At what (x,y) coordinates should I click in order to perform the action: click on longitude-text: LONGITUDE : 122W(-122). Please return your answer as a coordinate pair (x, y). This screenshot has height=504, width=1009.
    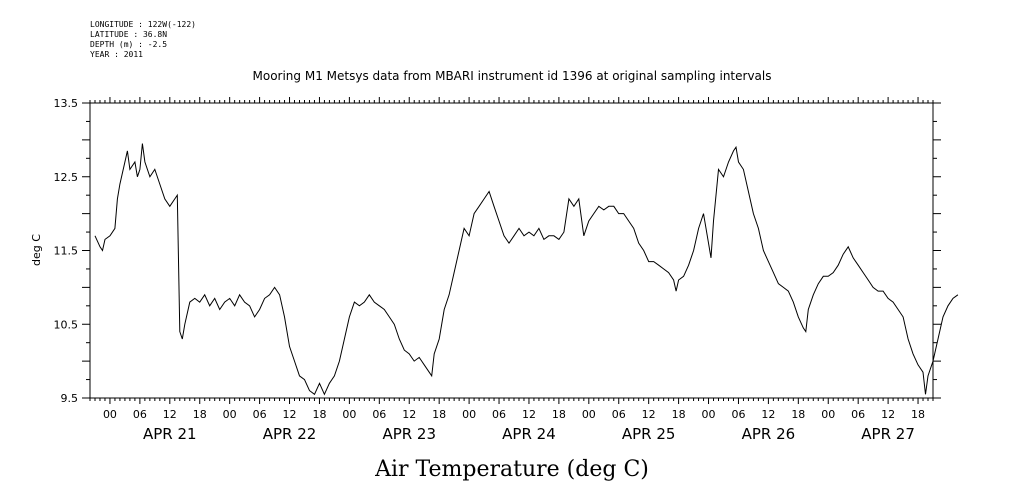
    Looking at the image, I should click on (143, 24).